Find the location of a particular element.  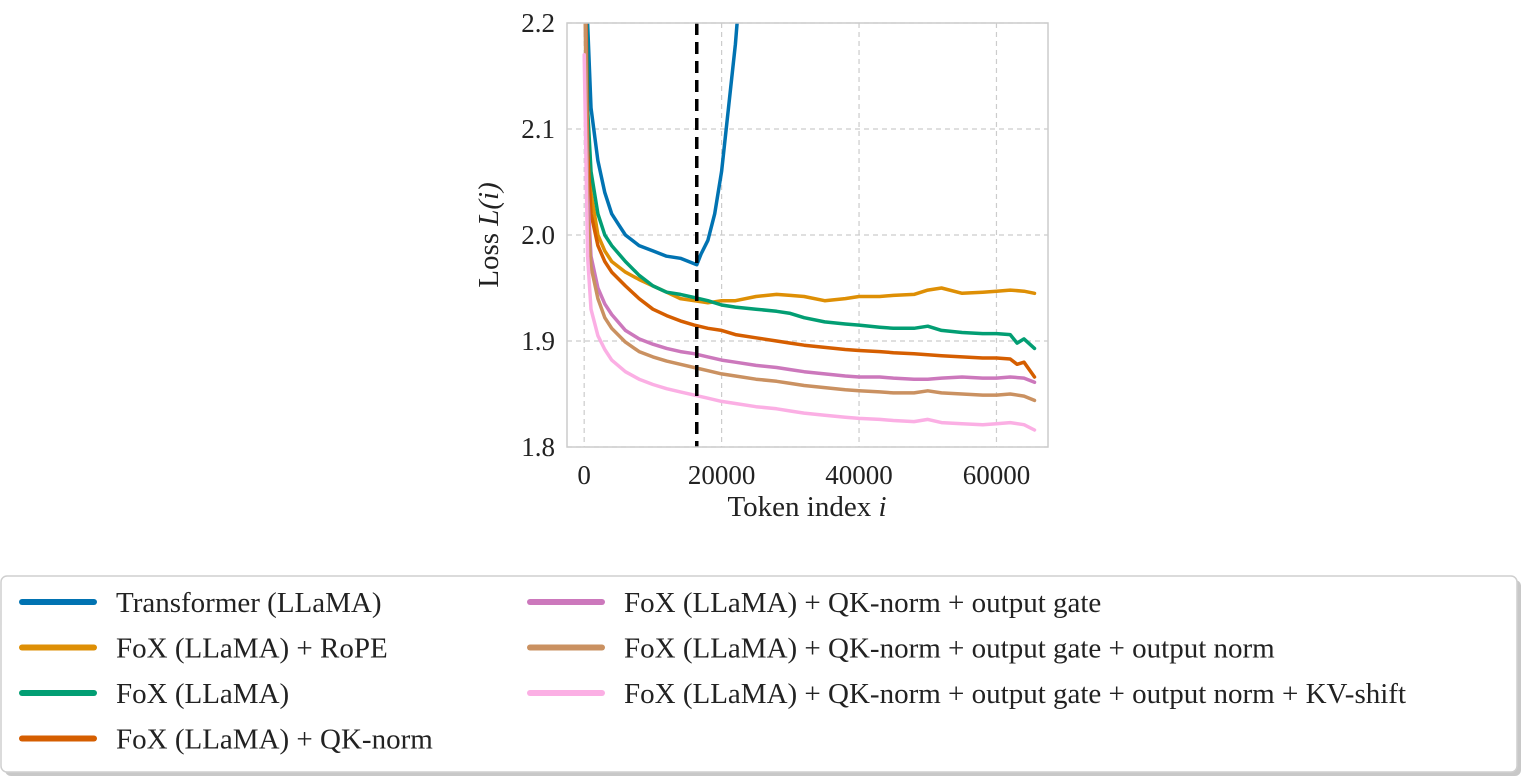

x-tick-label: 60000 is located at coordinates (997, 475).